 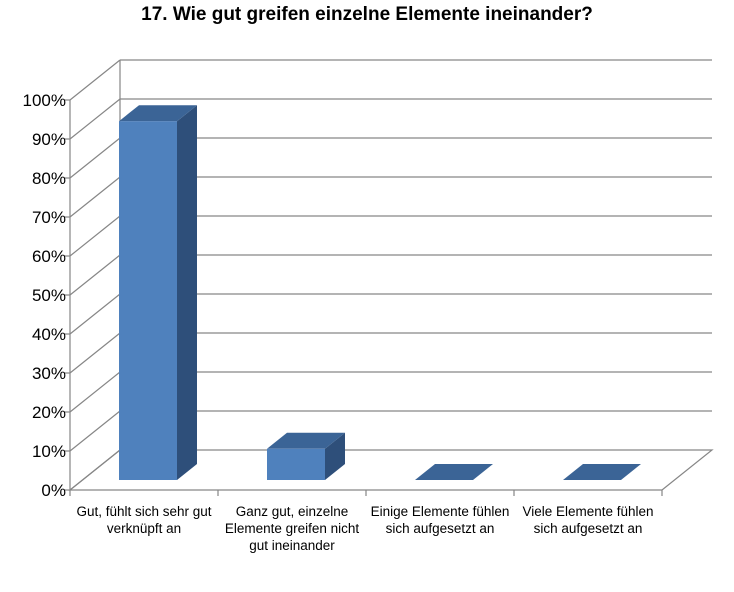 What do you see at coordinates (49, 334) in the screenshot?
I see `y-tick-label: 40%` at bounding box center [49, 334].